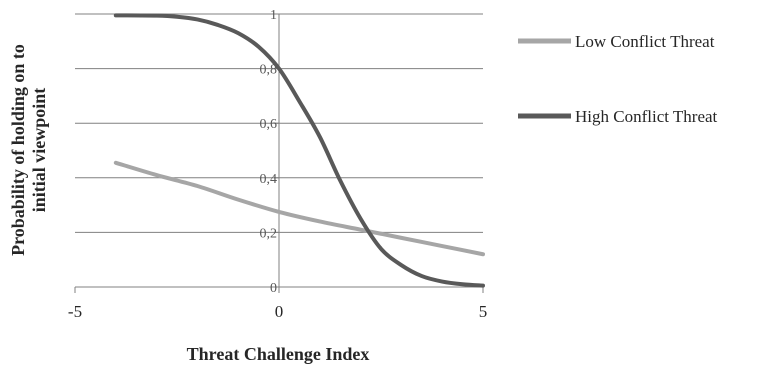 The width and height of the screenshot is (773, 367). Describe the element at coordinates (75, 311) in the screenshot. I see `x-tick-label-0: -5` at that location.